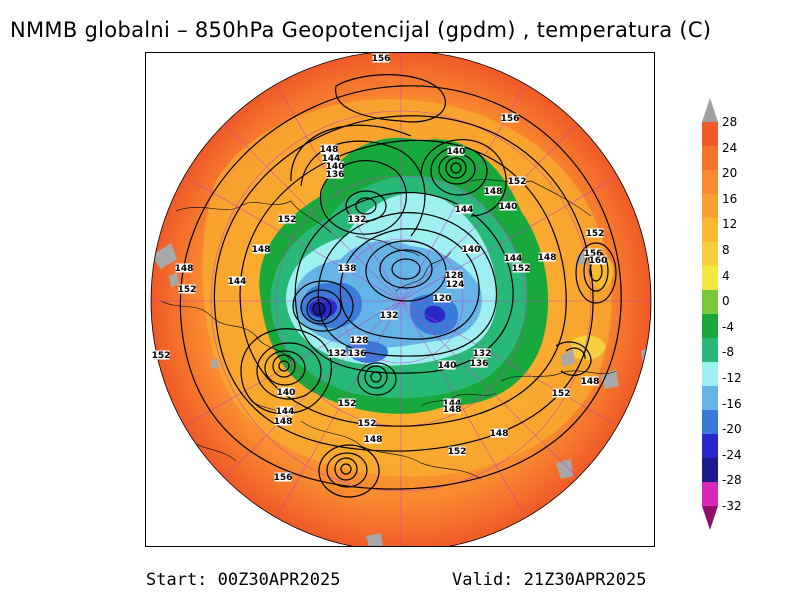 This screenshot has height=600, width=800. What do you see at coordinates (732, 506) in the screenshot?
I see `colorbar-tick-label: -32` at bounding box center [732, 506].